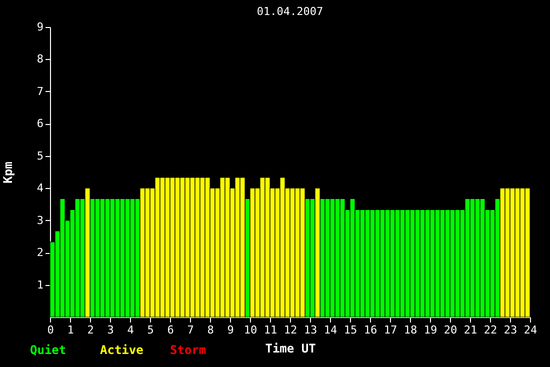  Describe the element at coordinates (411, 330) in the screenshot. I see `x-tick-label: 18` at that location.